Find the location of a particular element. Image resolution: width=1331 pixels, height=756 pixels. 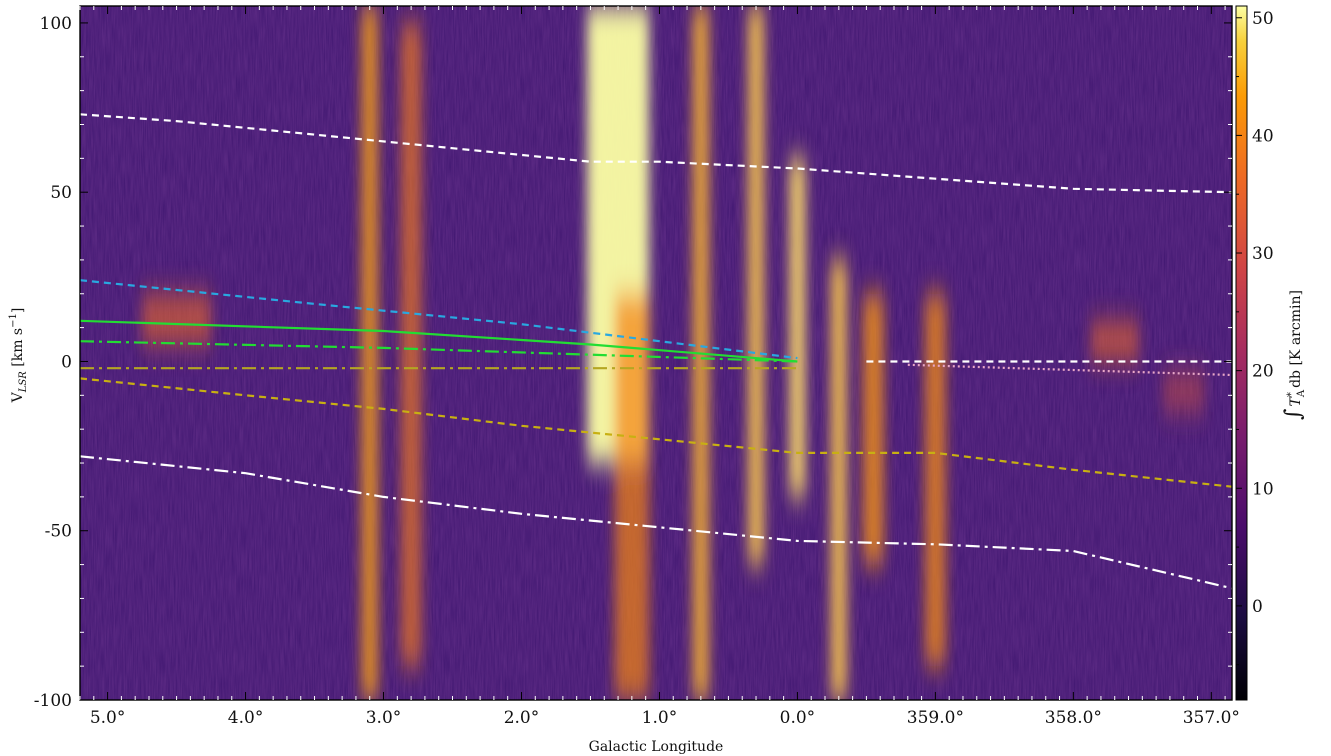

y-axis-label: VLSR [km s−1] is located at coordinates (18, 356).